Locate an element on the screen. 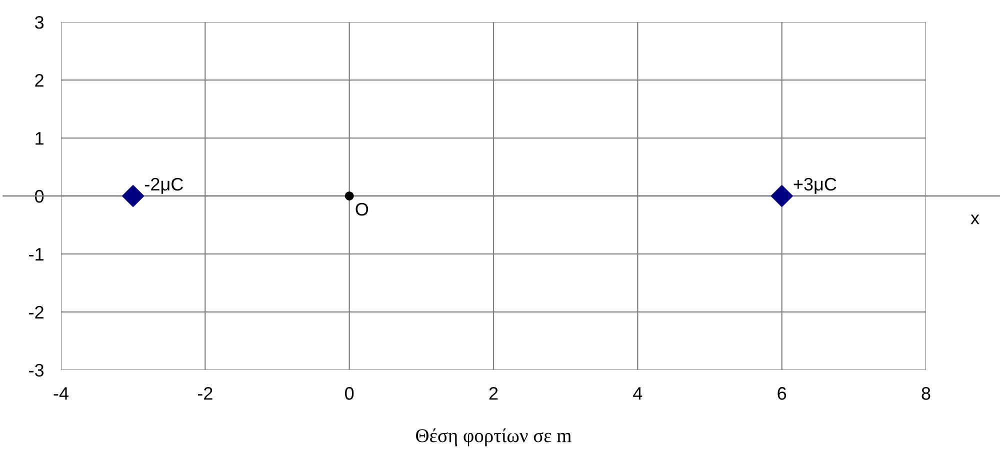  text: x is located at coordinates (975, 219).